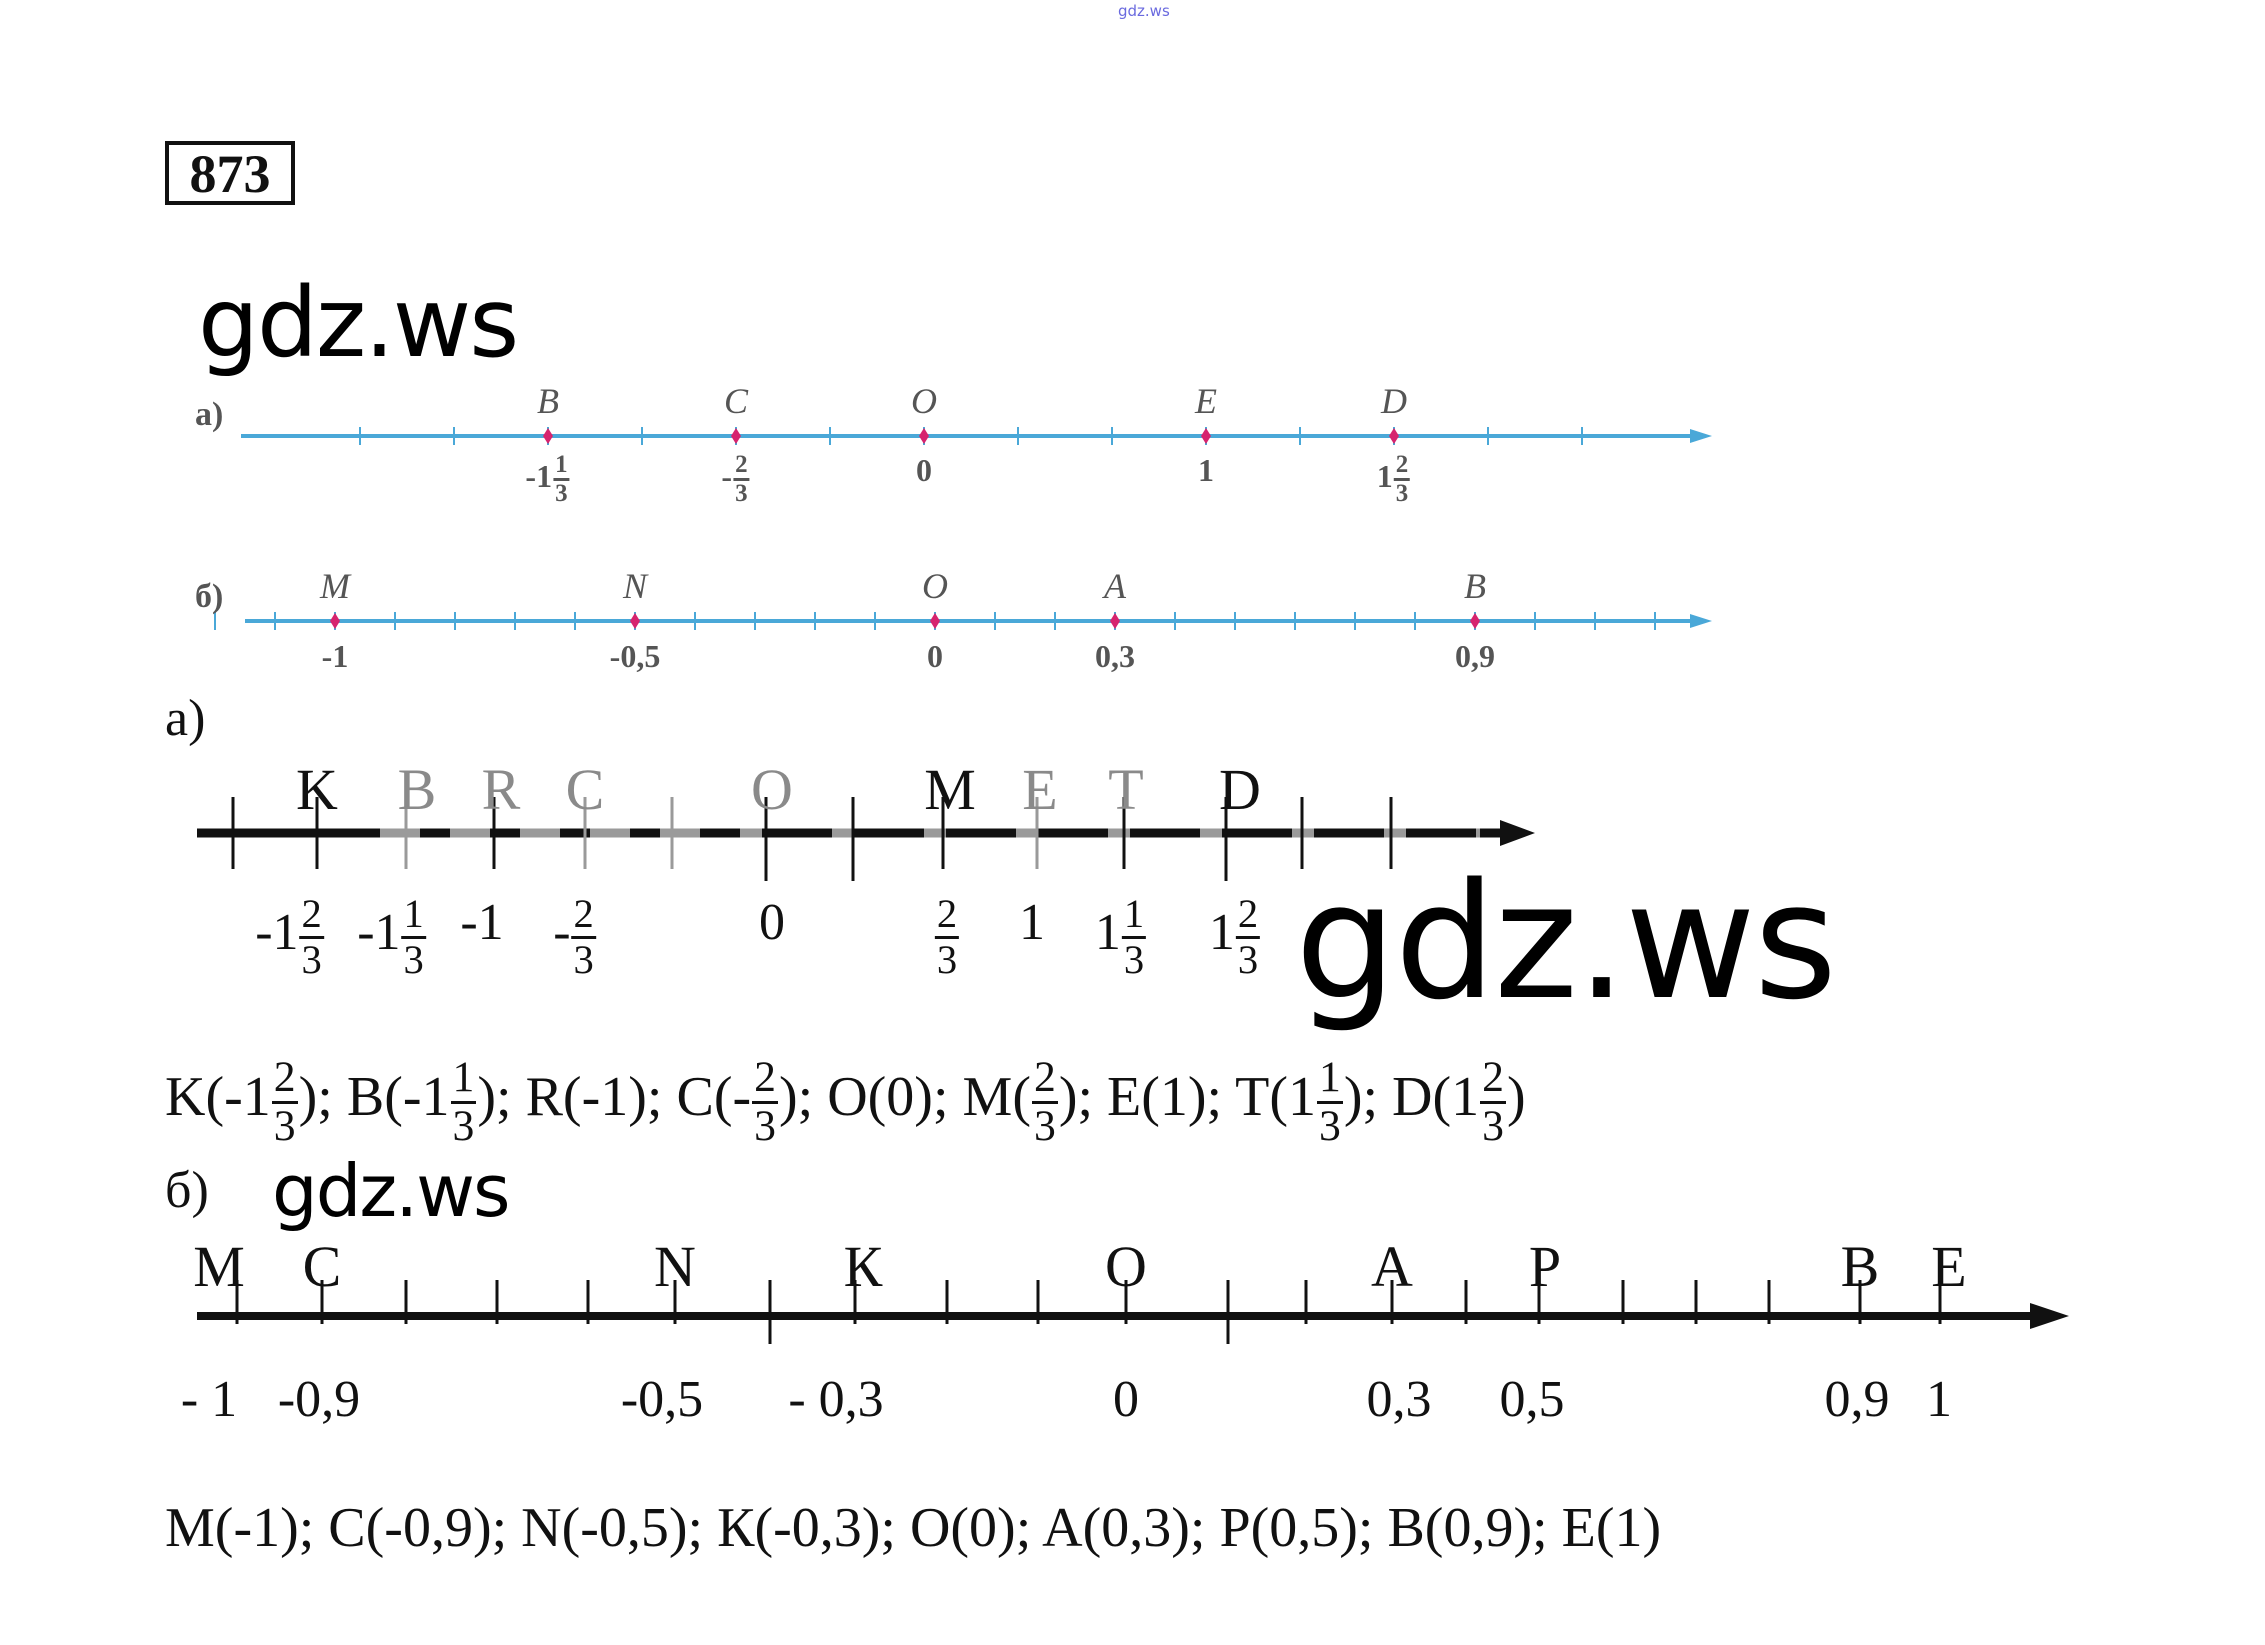  I want to click on point-value: -1, so click(481, 922).